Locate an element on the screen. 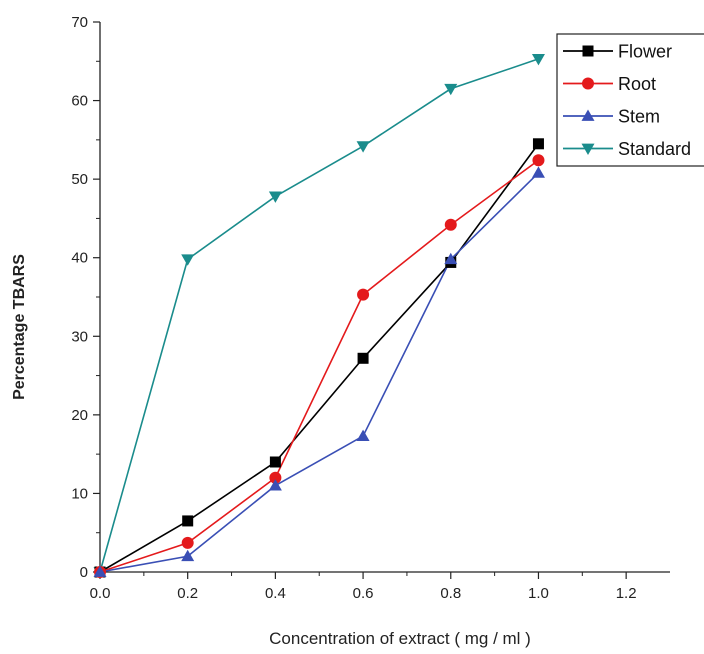  x-ticks: 0.0 0.2 0.4 0.6 0.8 1.0 1.2 is located at coordinates (363, 587).